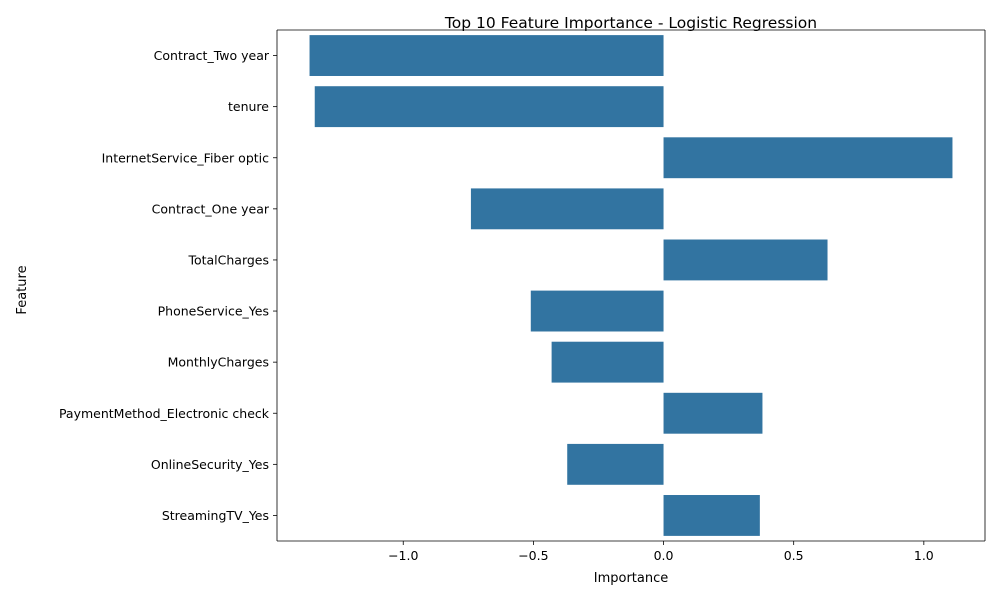 This screenshot has width=1000, height=600. Describe the element at coordinates (248, 106) in the screenshot. I see `y-tick-label: tenure` at that location.